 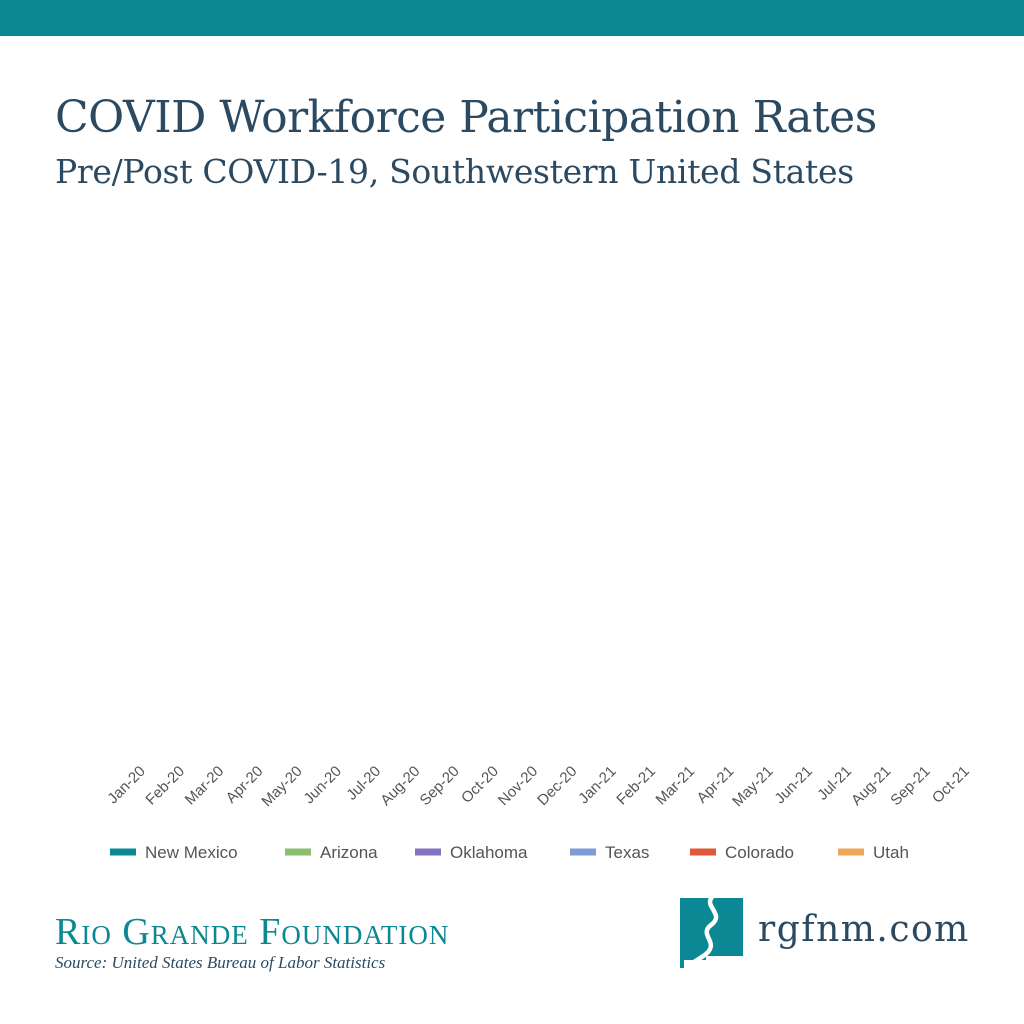 What do you see at coordinates (165, 786) in the screenshot?
I see `x-tick-label: Feb-20` at bounding box center [165, 786].